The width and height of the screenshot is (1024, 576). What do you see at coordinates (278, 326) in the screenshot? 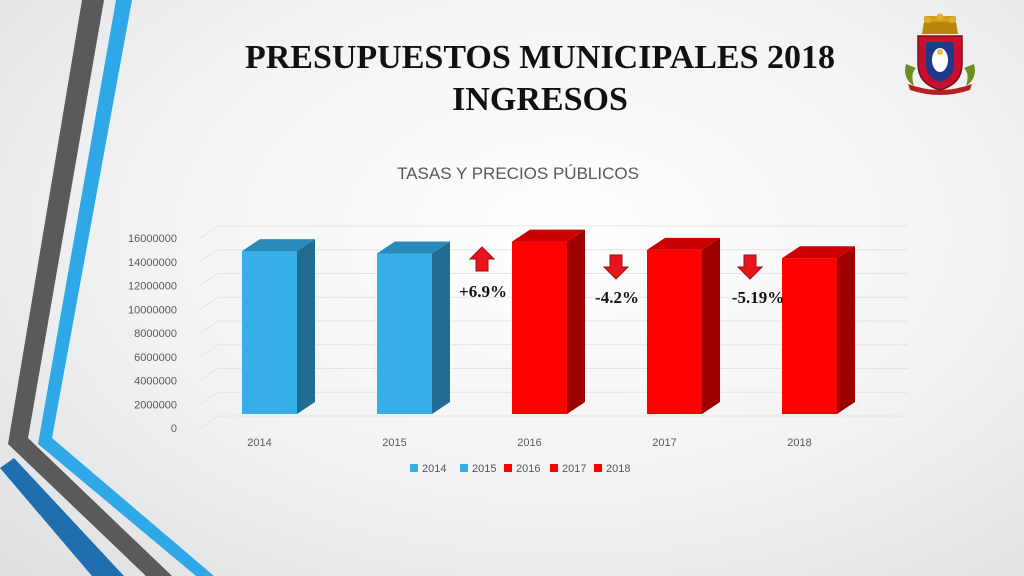
I see `bar-2014` at bounding box center [278, 326].